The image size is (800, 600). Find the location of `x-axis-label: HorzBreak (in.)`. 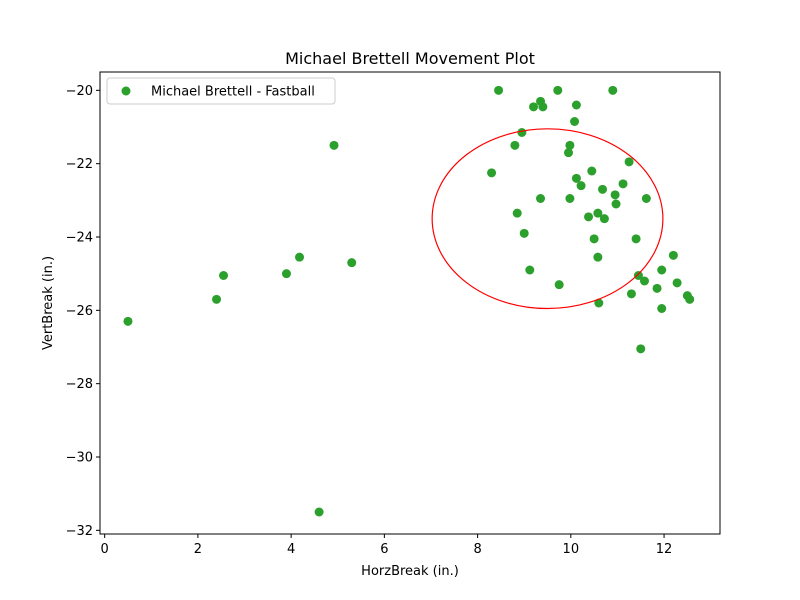

x-axis-label: HorzBreak (in.) is located at coordinates (410, 571).